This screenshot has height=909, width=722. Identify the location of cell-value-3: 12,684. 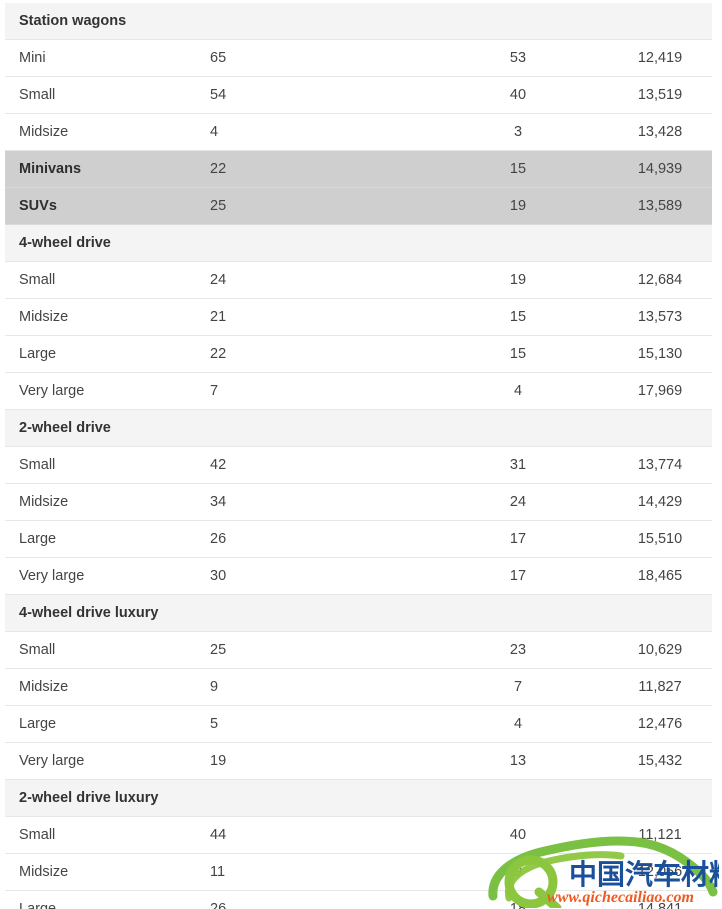
(660, 280).